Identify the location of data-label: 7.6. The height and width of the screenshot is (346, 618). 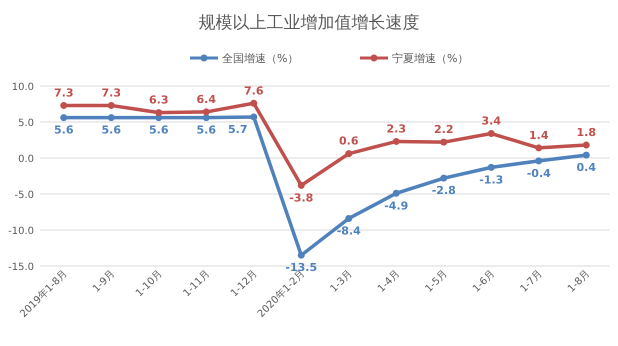
(254, 91).